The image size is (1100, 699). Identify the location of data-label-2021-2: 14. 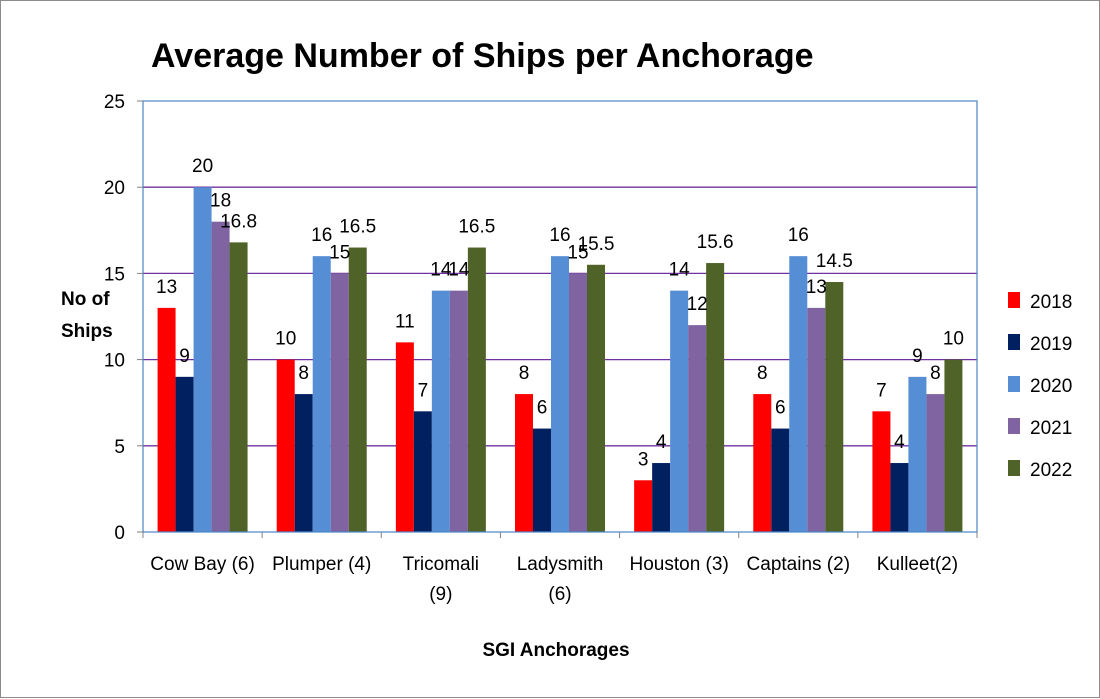
(459, 270).